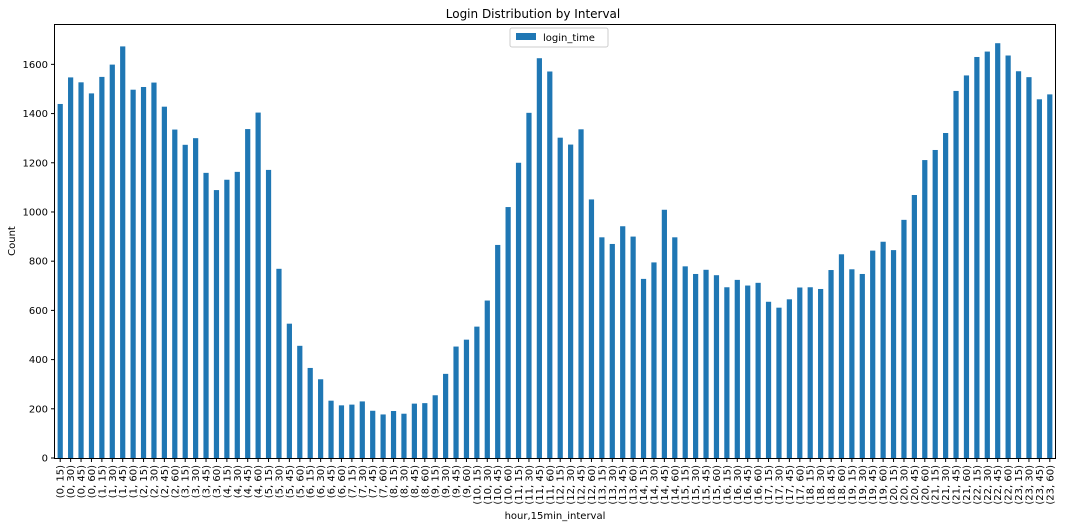 The height and width of the screenshot is (526, 1065). Describe the element at coordinates (555, 516) in the screenshot. I see `x-axis-title: hour,15min_interval` at that location.